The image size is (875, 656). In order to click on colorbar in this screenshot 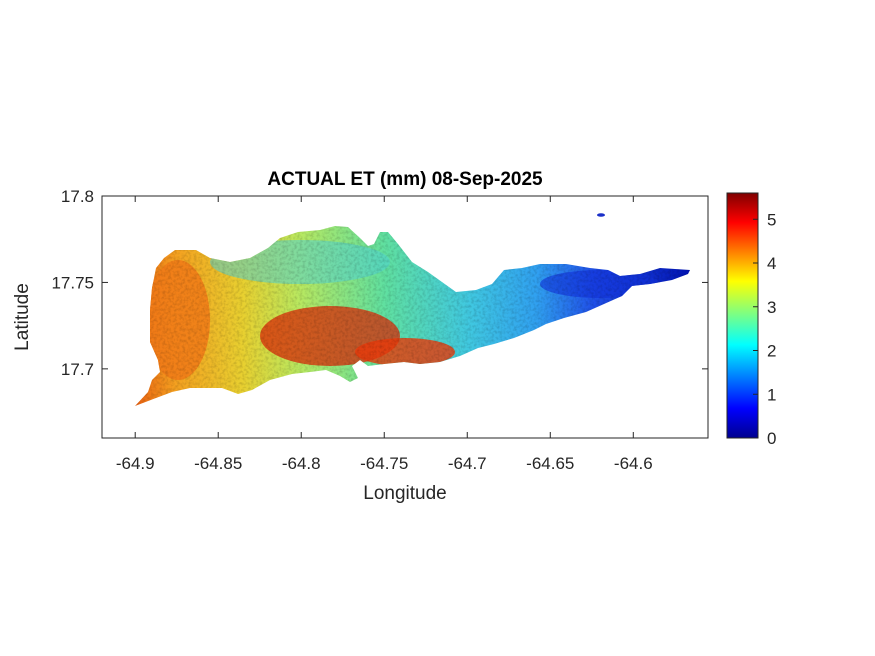, I will do `click(742, 315)`.